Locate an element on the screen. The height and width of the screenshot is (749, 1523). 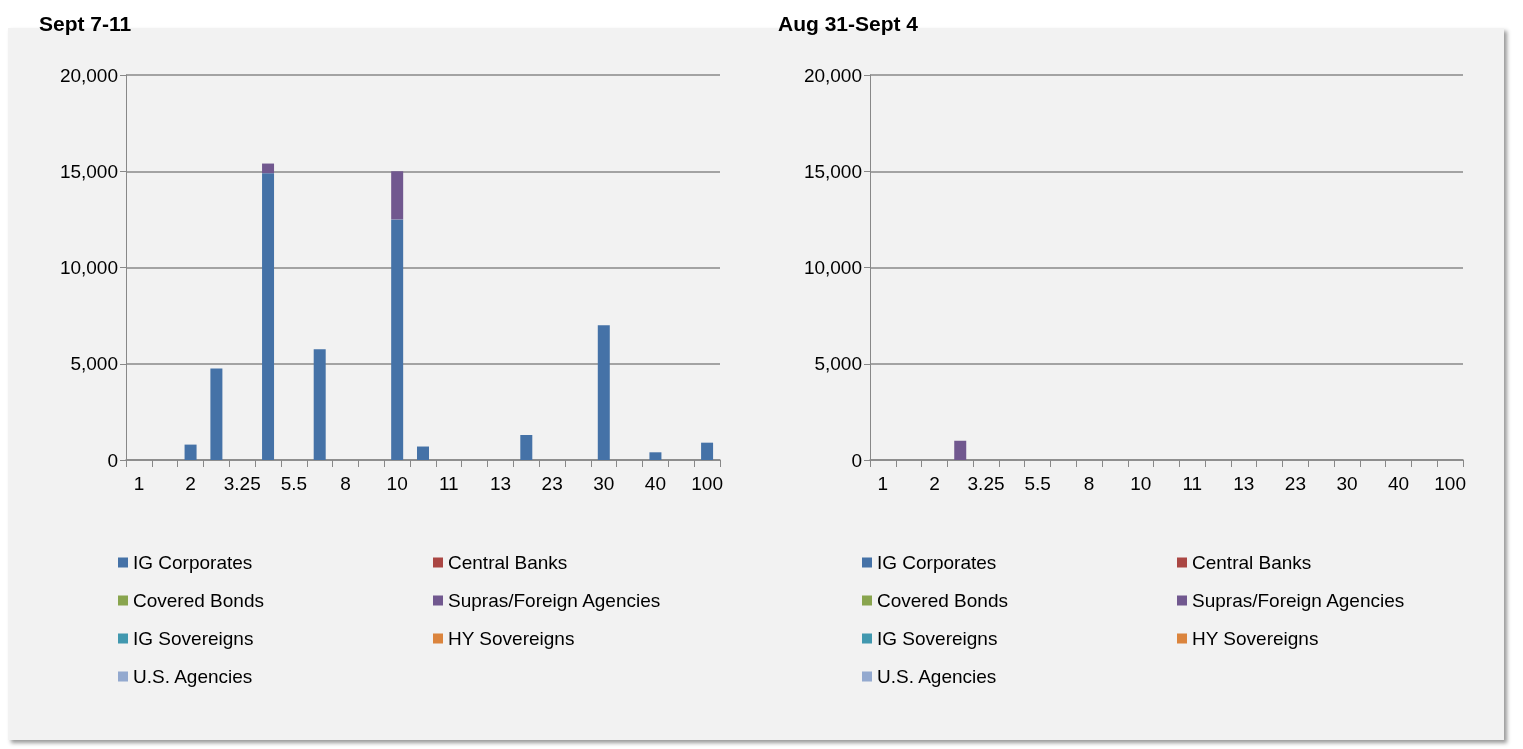
chart-title: Sept 7-11 is located at coordinates (85, 23).